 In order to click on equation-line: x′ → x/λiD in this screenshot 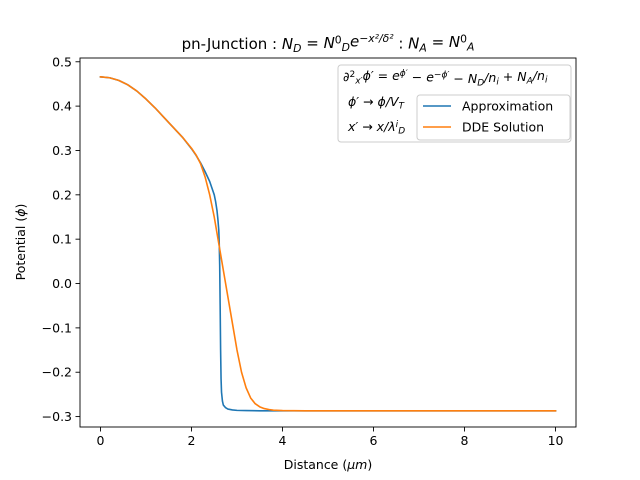, I will do `click(376, 128)`.